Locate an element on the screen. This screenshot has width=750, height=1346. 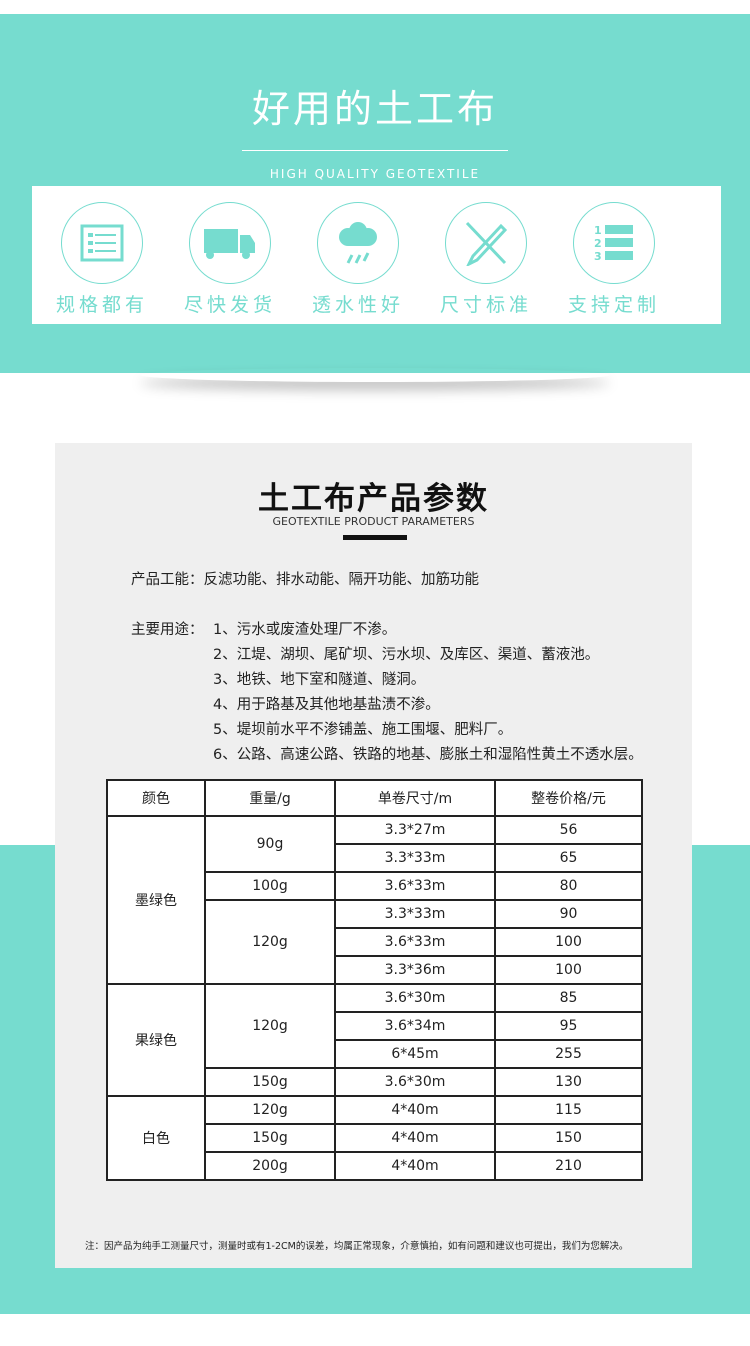
price-cell: 56 is located at coordinates (568, 830).